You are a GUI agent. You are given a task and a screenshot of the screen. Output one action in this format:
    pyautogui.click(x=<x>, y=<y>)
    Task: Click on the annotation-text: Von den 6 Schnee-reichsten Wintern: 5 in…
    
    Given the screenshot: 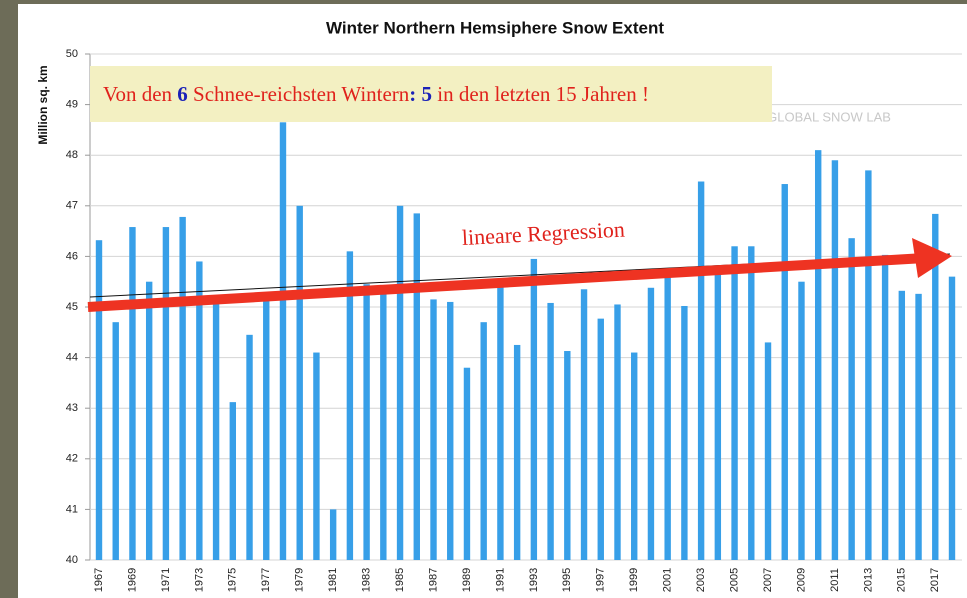 What is the action you would take?
    pyautogui.click(x=376, y=94)
    